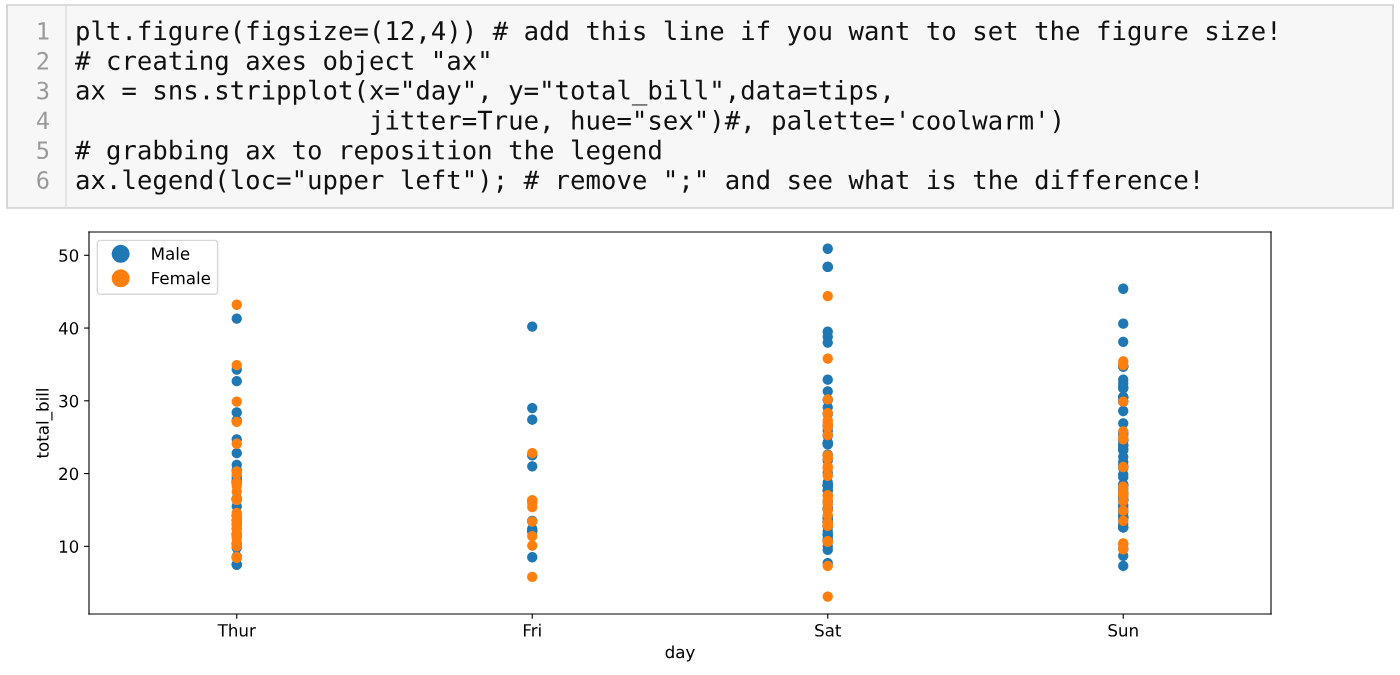 The width and height of the screenshot is (1400, 675). I want to click on y-tick-label: 50, so click(69, 255).